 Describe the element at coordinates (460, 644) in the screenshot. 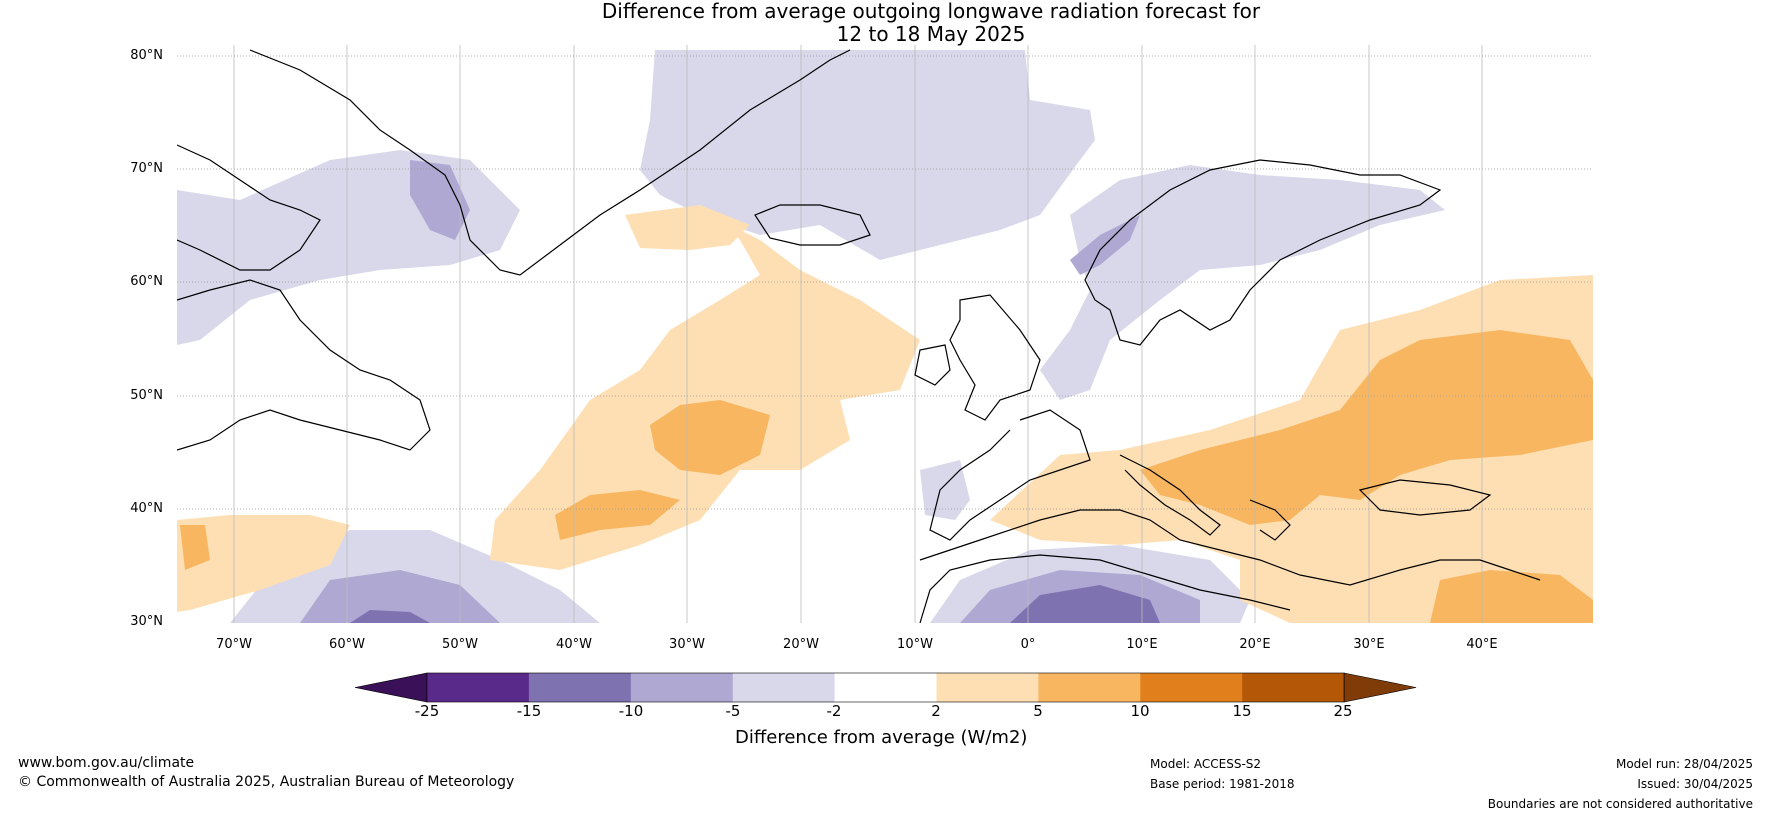

I see `lon-label-50w: 50°W` at that location.